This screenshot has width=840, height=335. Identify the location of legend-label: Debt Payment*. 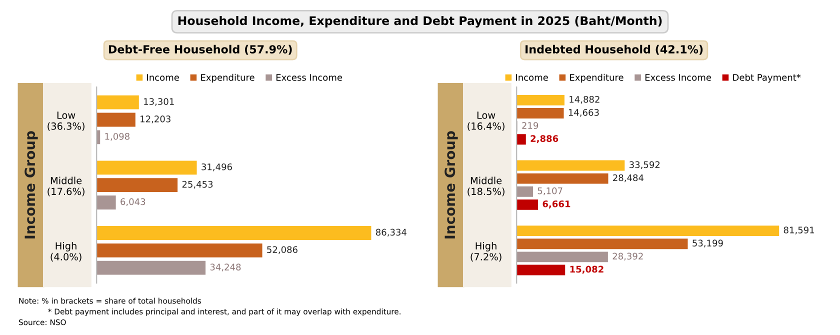
(767, 78).